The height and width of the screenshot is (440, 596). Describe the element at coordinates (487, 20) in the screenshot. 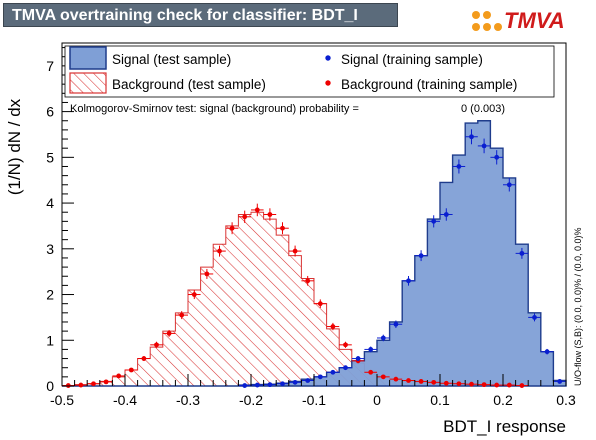

I see `tmva-logo-dots-icon` at that location.